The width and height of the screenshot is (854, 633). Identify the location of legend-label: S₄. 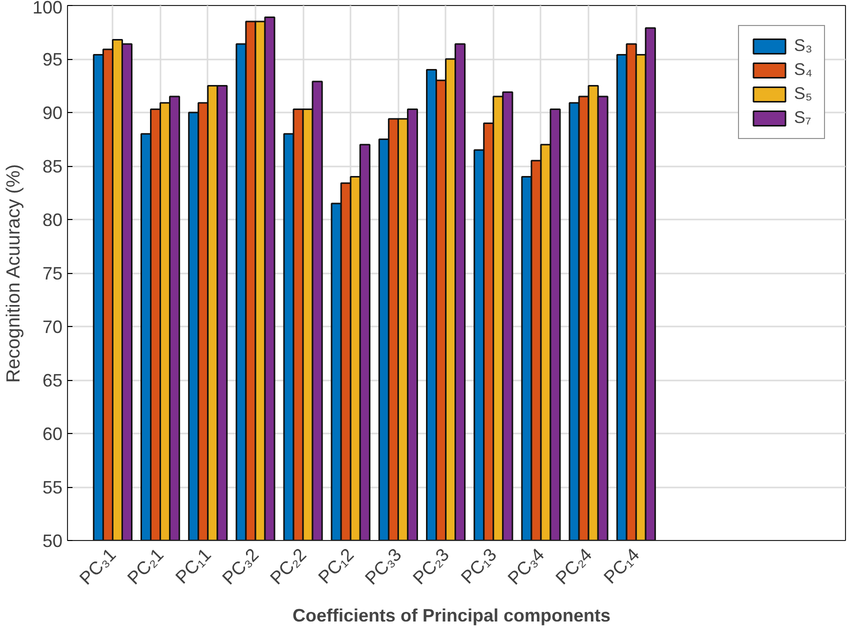
(804, 70).